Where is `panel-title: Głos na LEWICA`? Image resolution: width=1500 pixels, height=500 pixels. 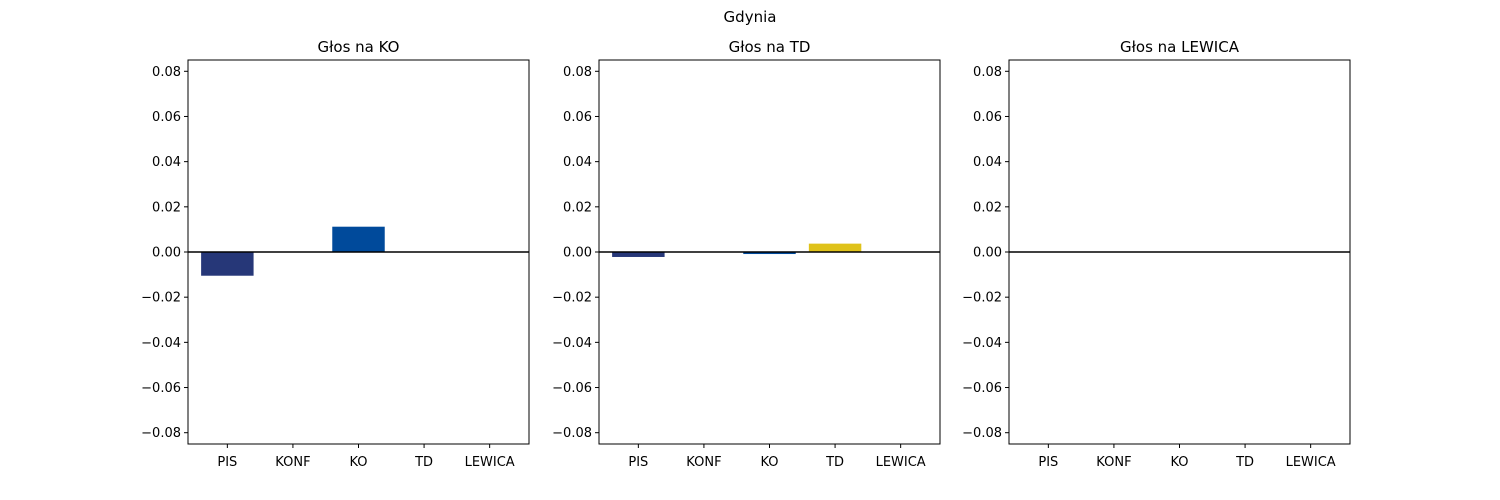 panel-title: Głos na LEWICA is located at coordinates (1180, 47).